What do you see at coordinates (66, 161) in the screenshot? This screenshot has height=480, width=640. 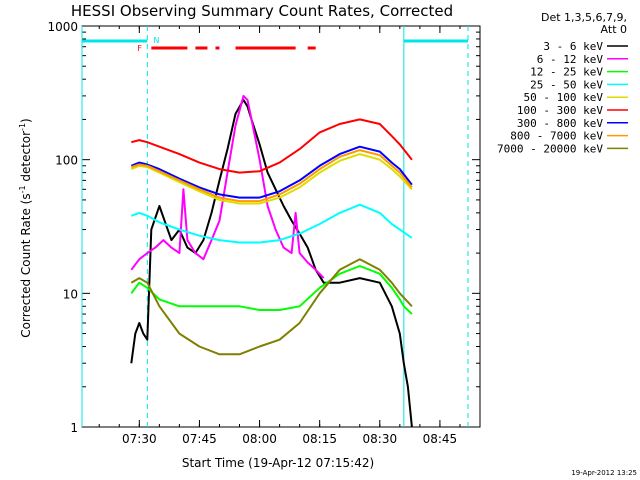 I see `y-tick-label: 100` at bounding box center [66, 161].